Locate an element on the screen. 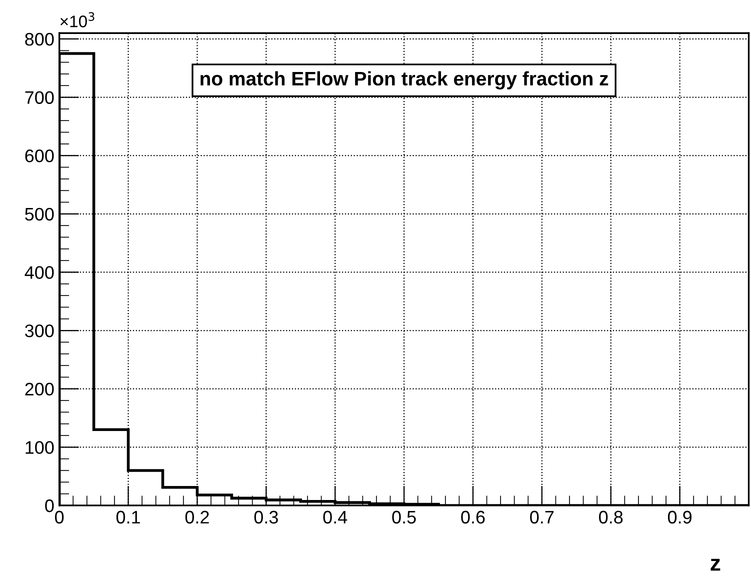  x-tick-label: 0.9 is located at coordinates (680, 517).